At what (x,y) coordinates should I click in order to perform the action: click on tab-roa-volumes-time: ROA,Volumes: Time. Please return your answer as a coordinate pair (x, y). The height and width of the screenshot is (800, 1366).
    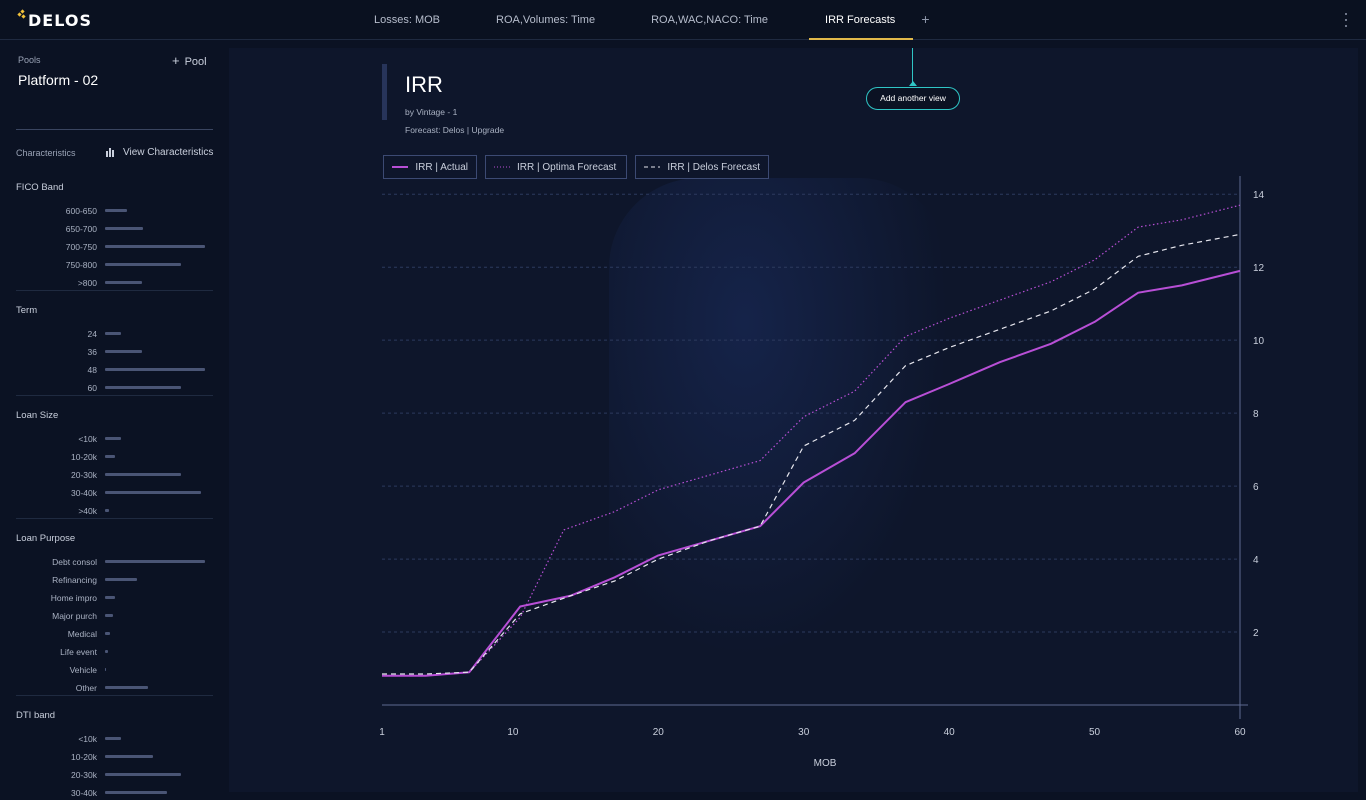
    Looking at the image, I should click on (546, 20).